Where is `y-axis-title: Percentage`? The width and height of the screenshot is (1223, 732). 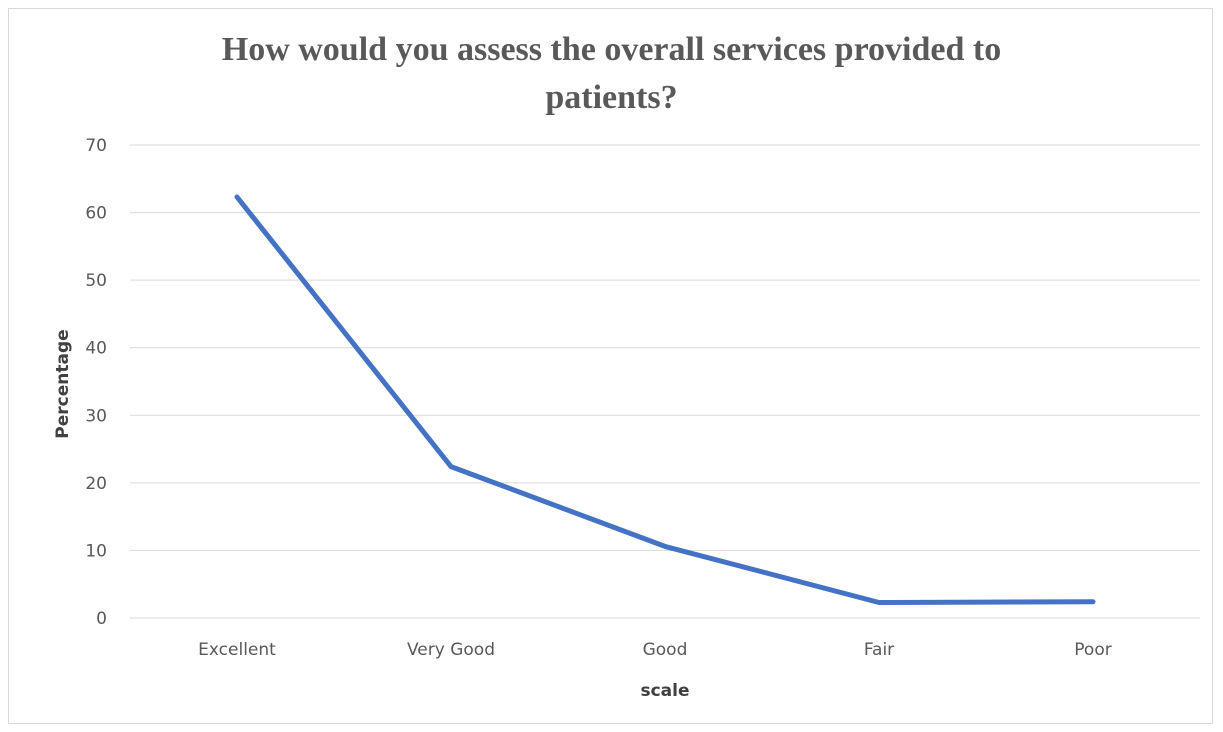 y-axis-title: Percentage is located at coordinates (63, 383).